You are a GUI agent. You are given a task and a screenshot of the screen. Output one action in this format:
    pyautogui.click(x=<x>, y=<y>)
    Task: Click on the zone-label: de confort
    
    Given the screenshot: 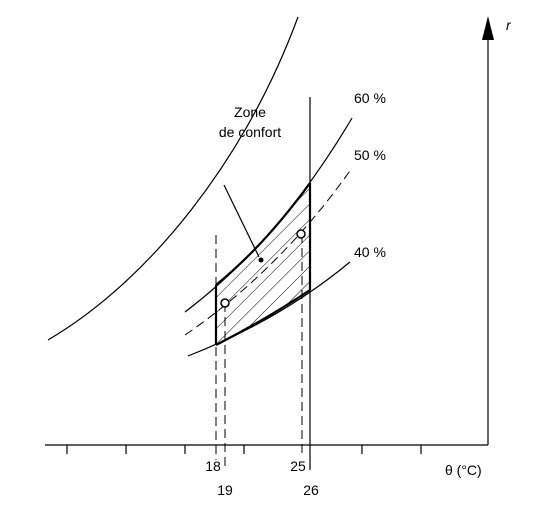 What is the action you would take?
    pyautogui.click(x=250, y=132)
    